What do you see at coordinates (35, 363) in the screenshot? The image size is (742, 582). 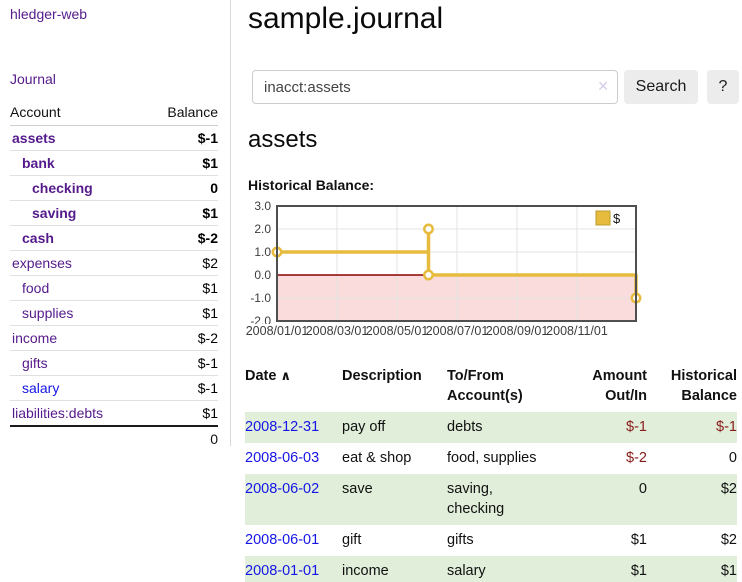 I see `account-link-gifts: gifts` at bounding box center [35, 363].